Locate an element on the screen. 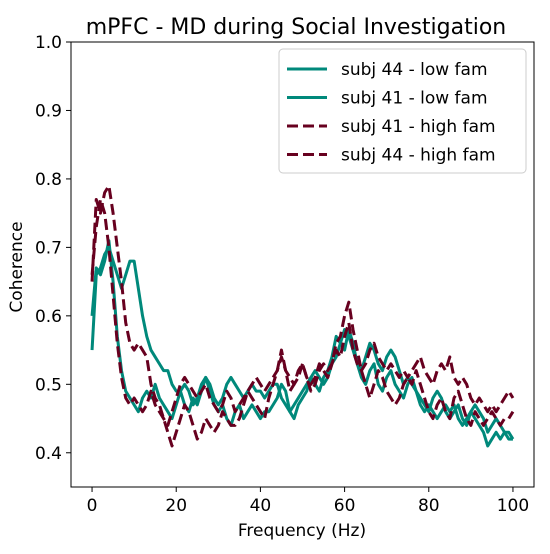 The height and width of the screenshot is (554, 550). legend-label-3: subj 41 - high fam is located at coordinates (418, 127).